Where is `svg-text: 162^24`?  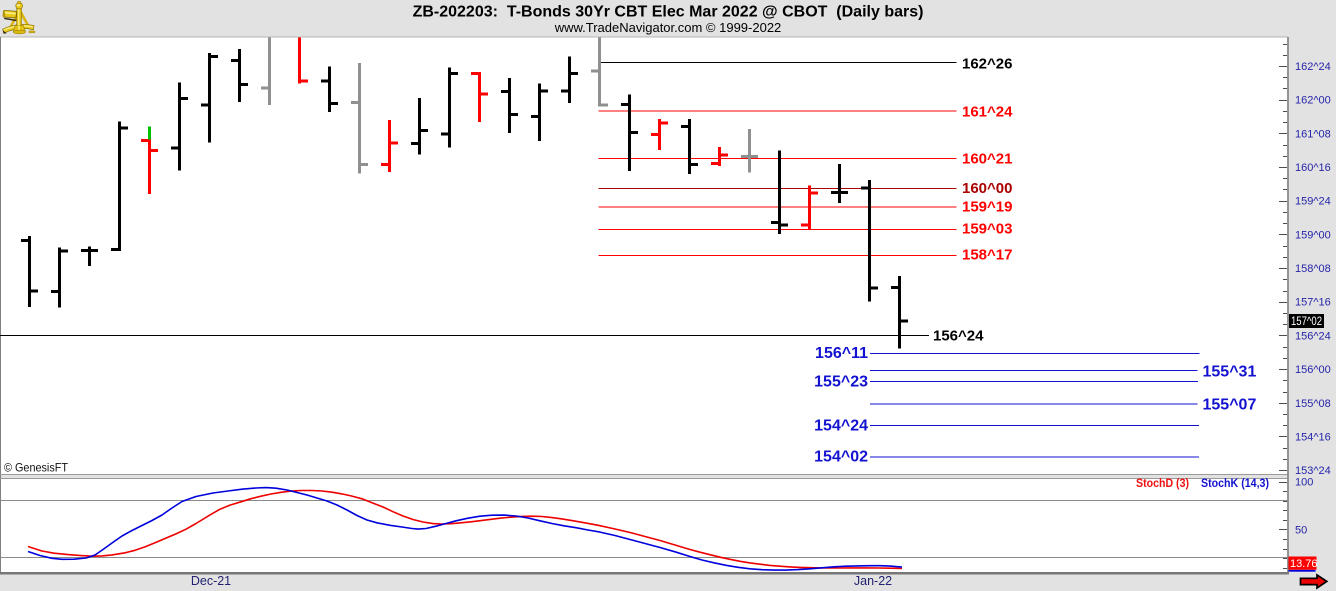
svg-text: 162^24 is located at coordinates (1313, 67).